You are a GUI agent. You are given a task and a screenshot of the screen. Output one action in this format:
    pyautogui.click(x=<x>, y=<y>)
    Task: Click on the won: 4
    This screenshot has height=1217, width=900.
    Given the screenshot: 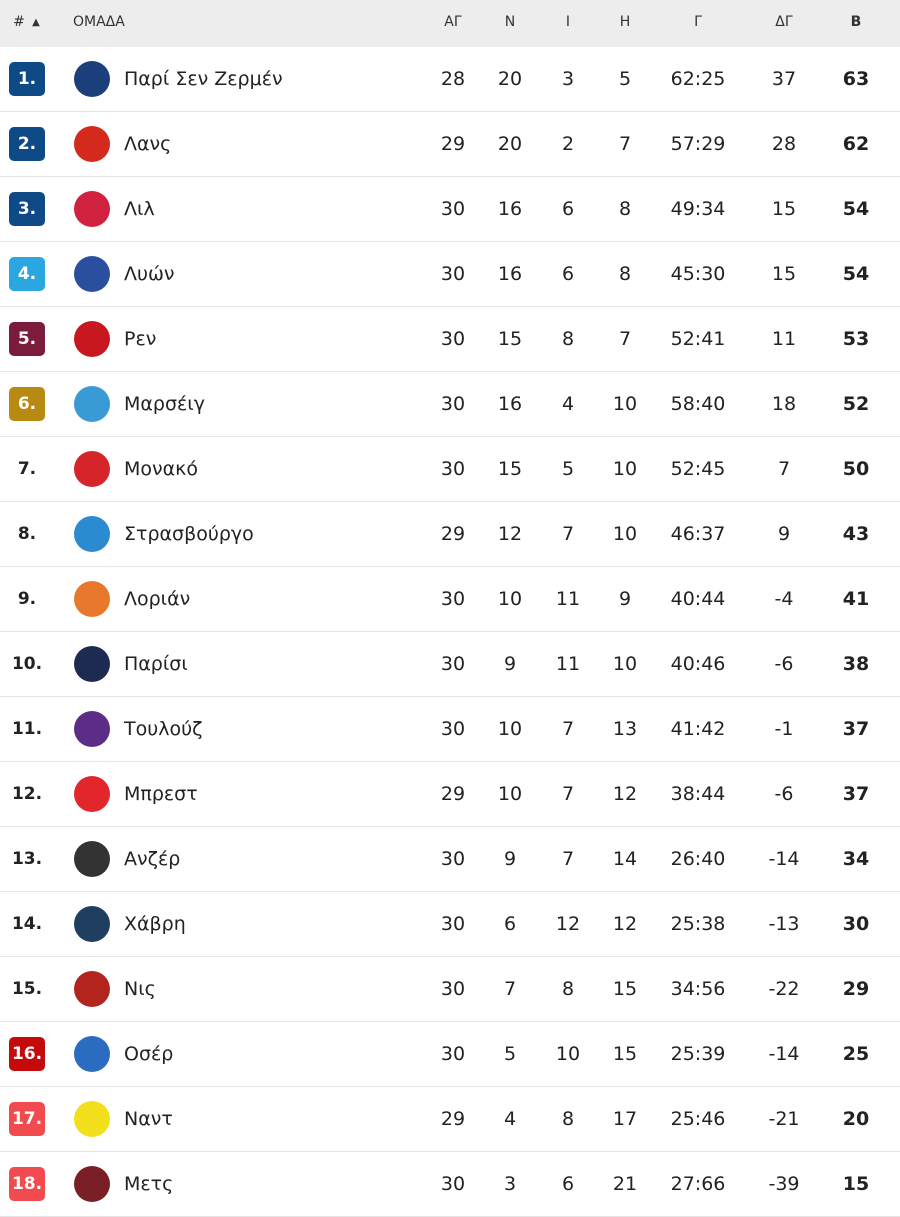 What is the action you would take?
    pyautogui.click(x=510, y=1119)
    